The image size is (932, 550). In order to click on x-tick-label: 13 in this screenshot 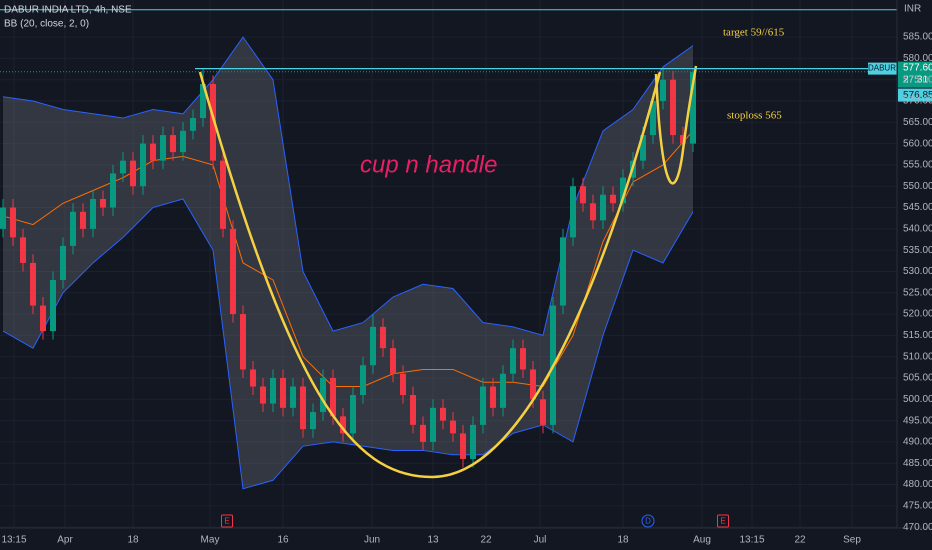, I will do `click(433, 540)`.